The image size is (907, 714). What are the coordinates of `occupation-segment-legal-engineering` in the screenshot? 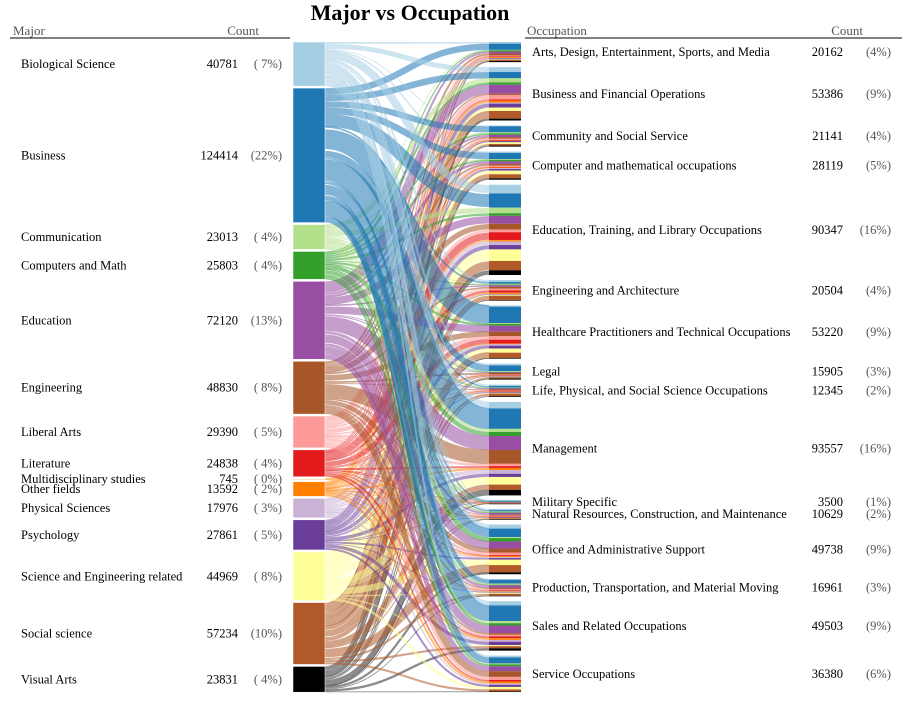 It's located at (505, 373).